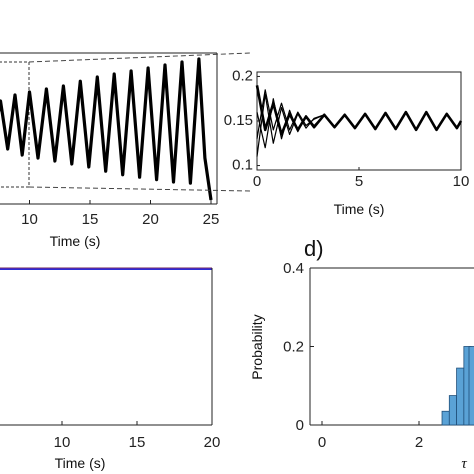 The image size is (474, 474). What do you see at coordinates (150, 219) in the screenshot?
I see `top-left-xtick-label: 20` at bounding box center [150, 219].